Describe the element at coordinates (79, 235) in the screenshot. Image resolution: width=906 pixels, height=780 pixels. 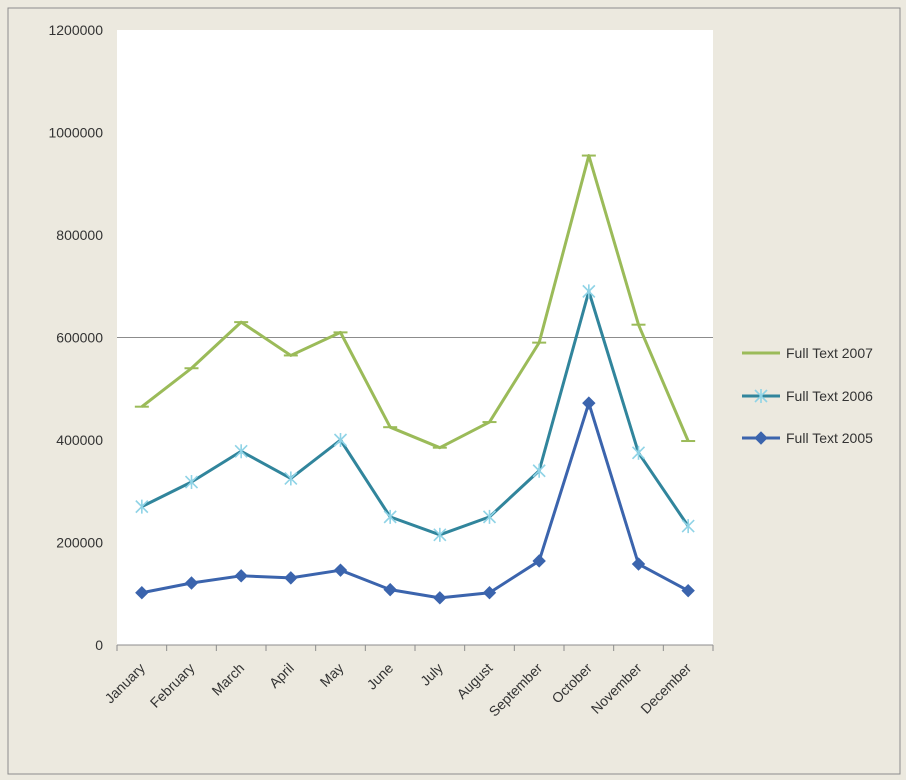
I see `y-tick-label: 800000` at that location.